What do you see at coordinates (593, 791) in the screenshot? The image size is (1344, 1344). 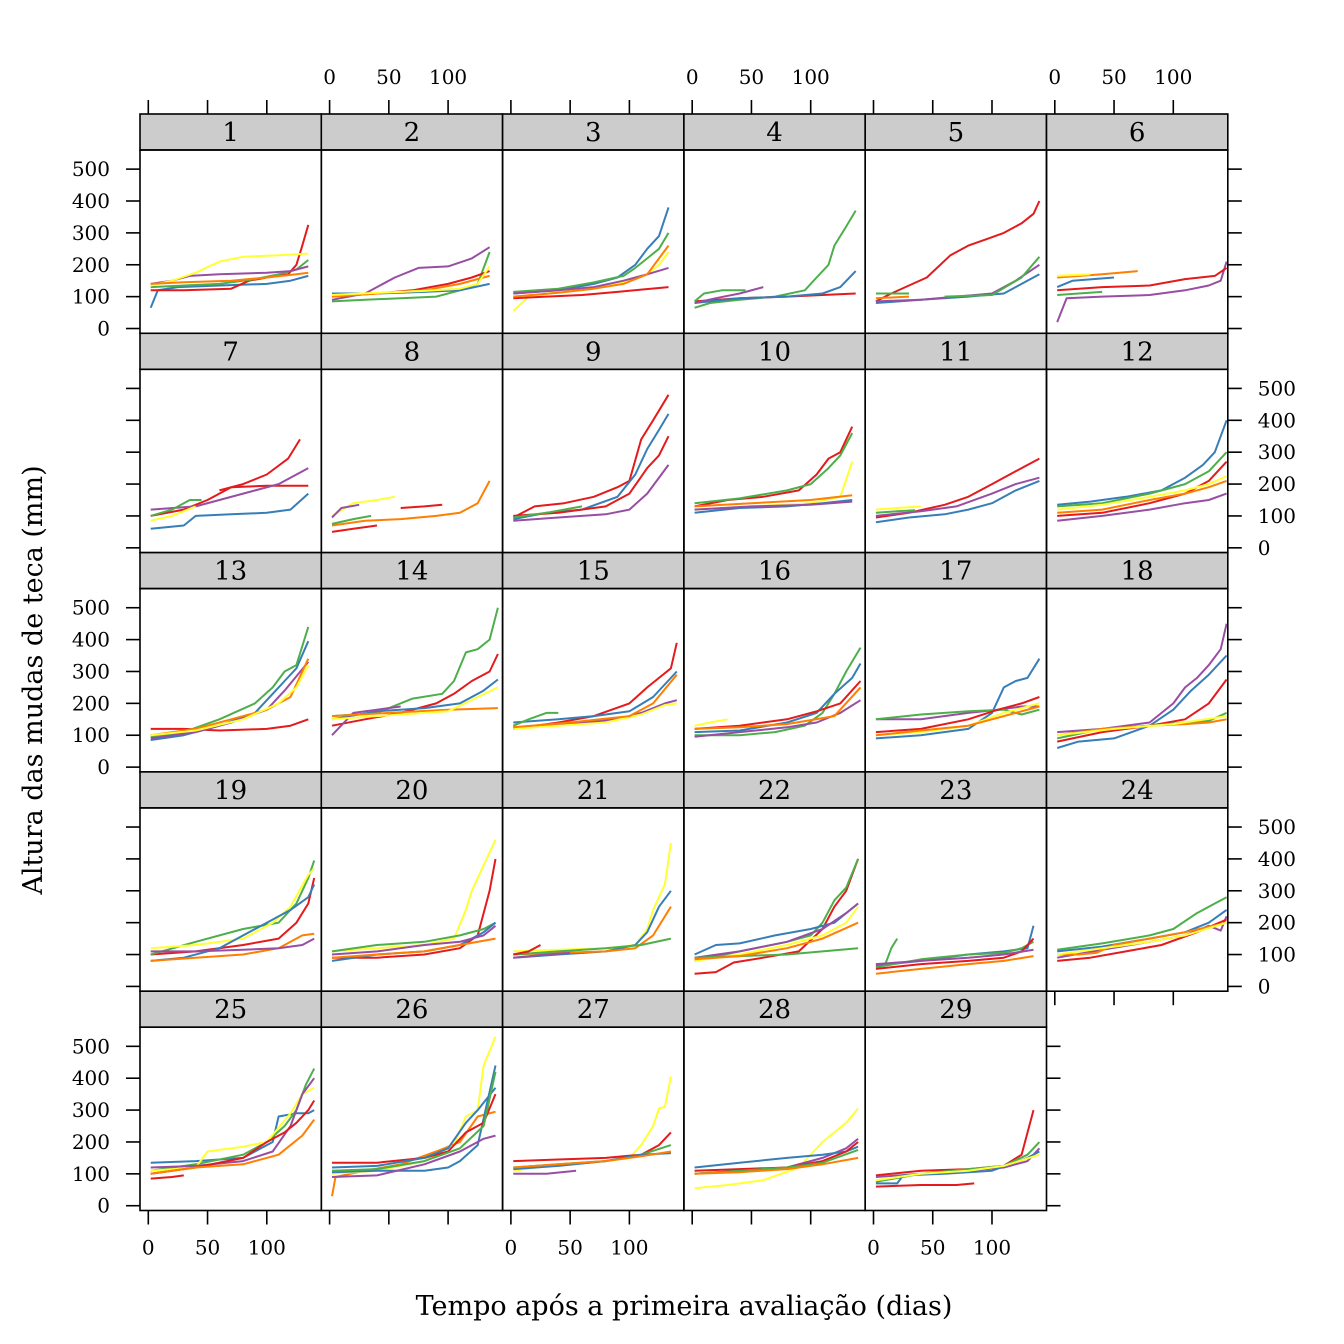 I see `panel-strip-label: 21` at bounding box center [593, 791].